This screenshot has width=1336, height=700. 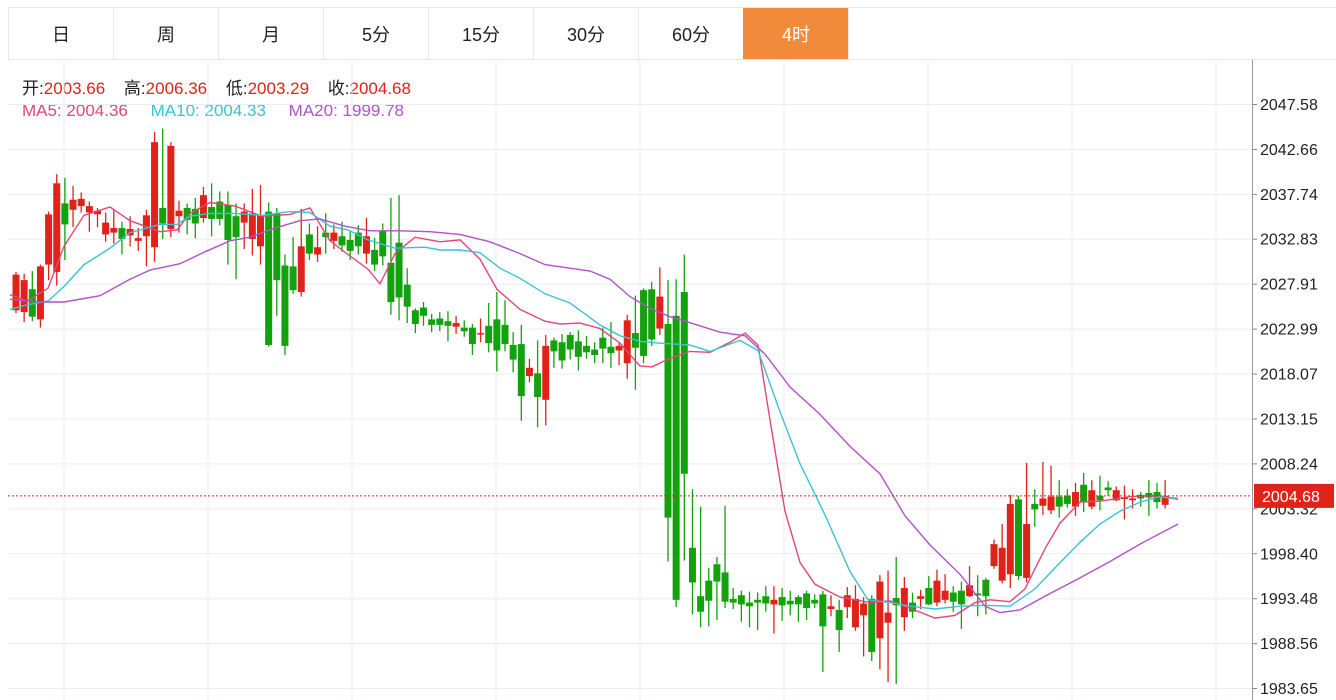 What do you see at coordinates (1291, 497) in the screenshot?
I see `last-price-label: 2004.68` at bounding box center [1291, 497].